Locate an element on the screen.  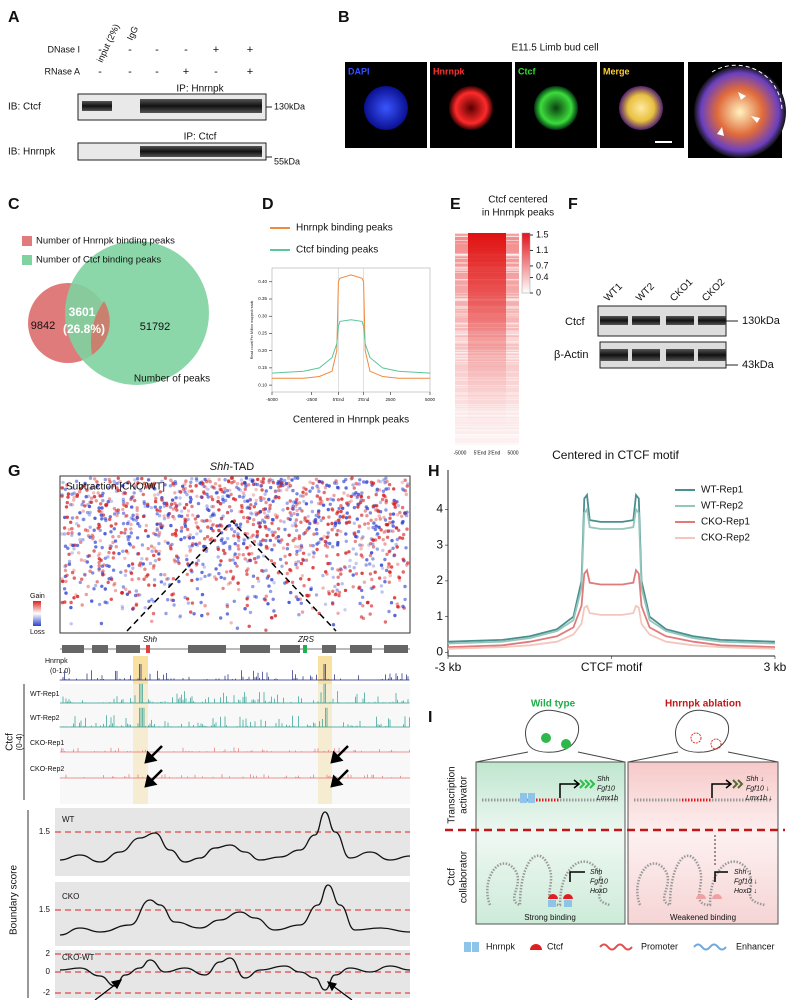
role-label: Transcription is located at coordinates (452, 794).